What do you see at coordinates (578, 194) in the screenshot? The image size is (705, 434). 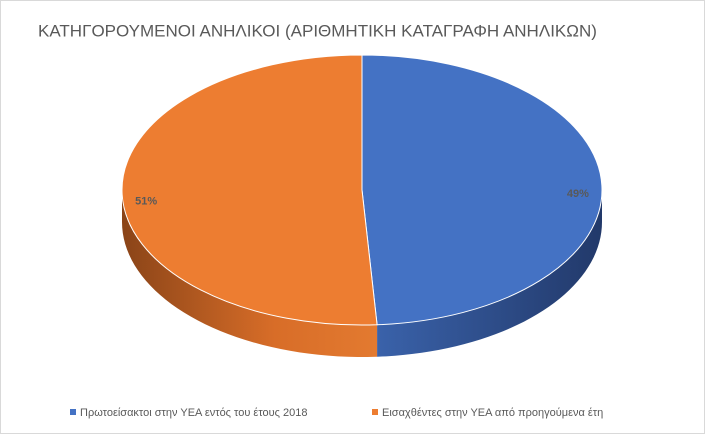 I see `data-label: 49%` at bounding box center [578, 194].